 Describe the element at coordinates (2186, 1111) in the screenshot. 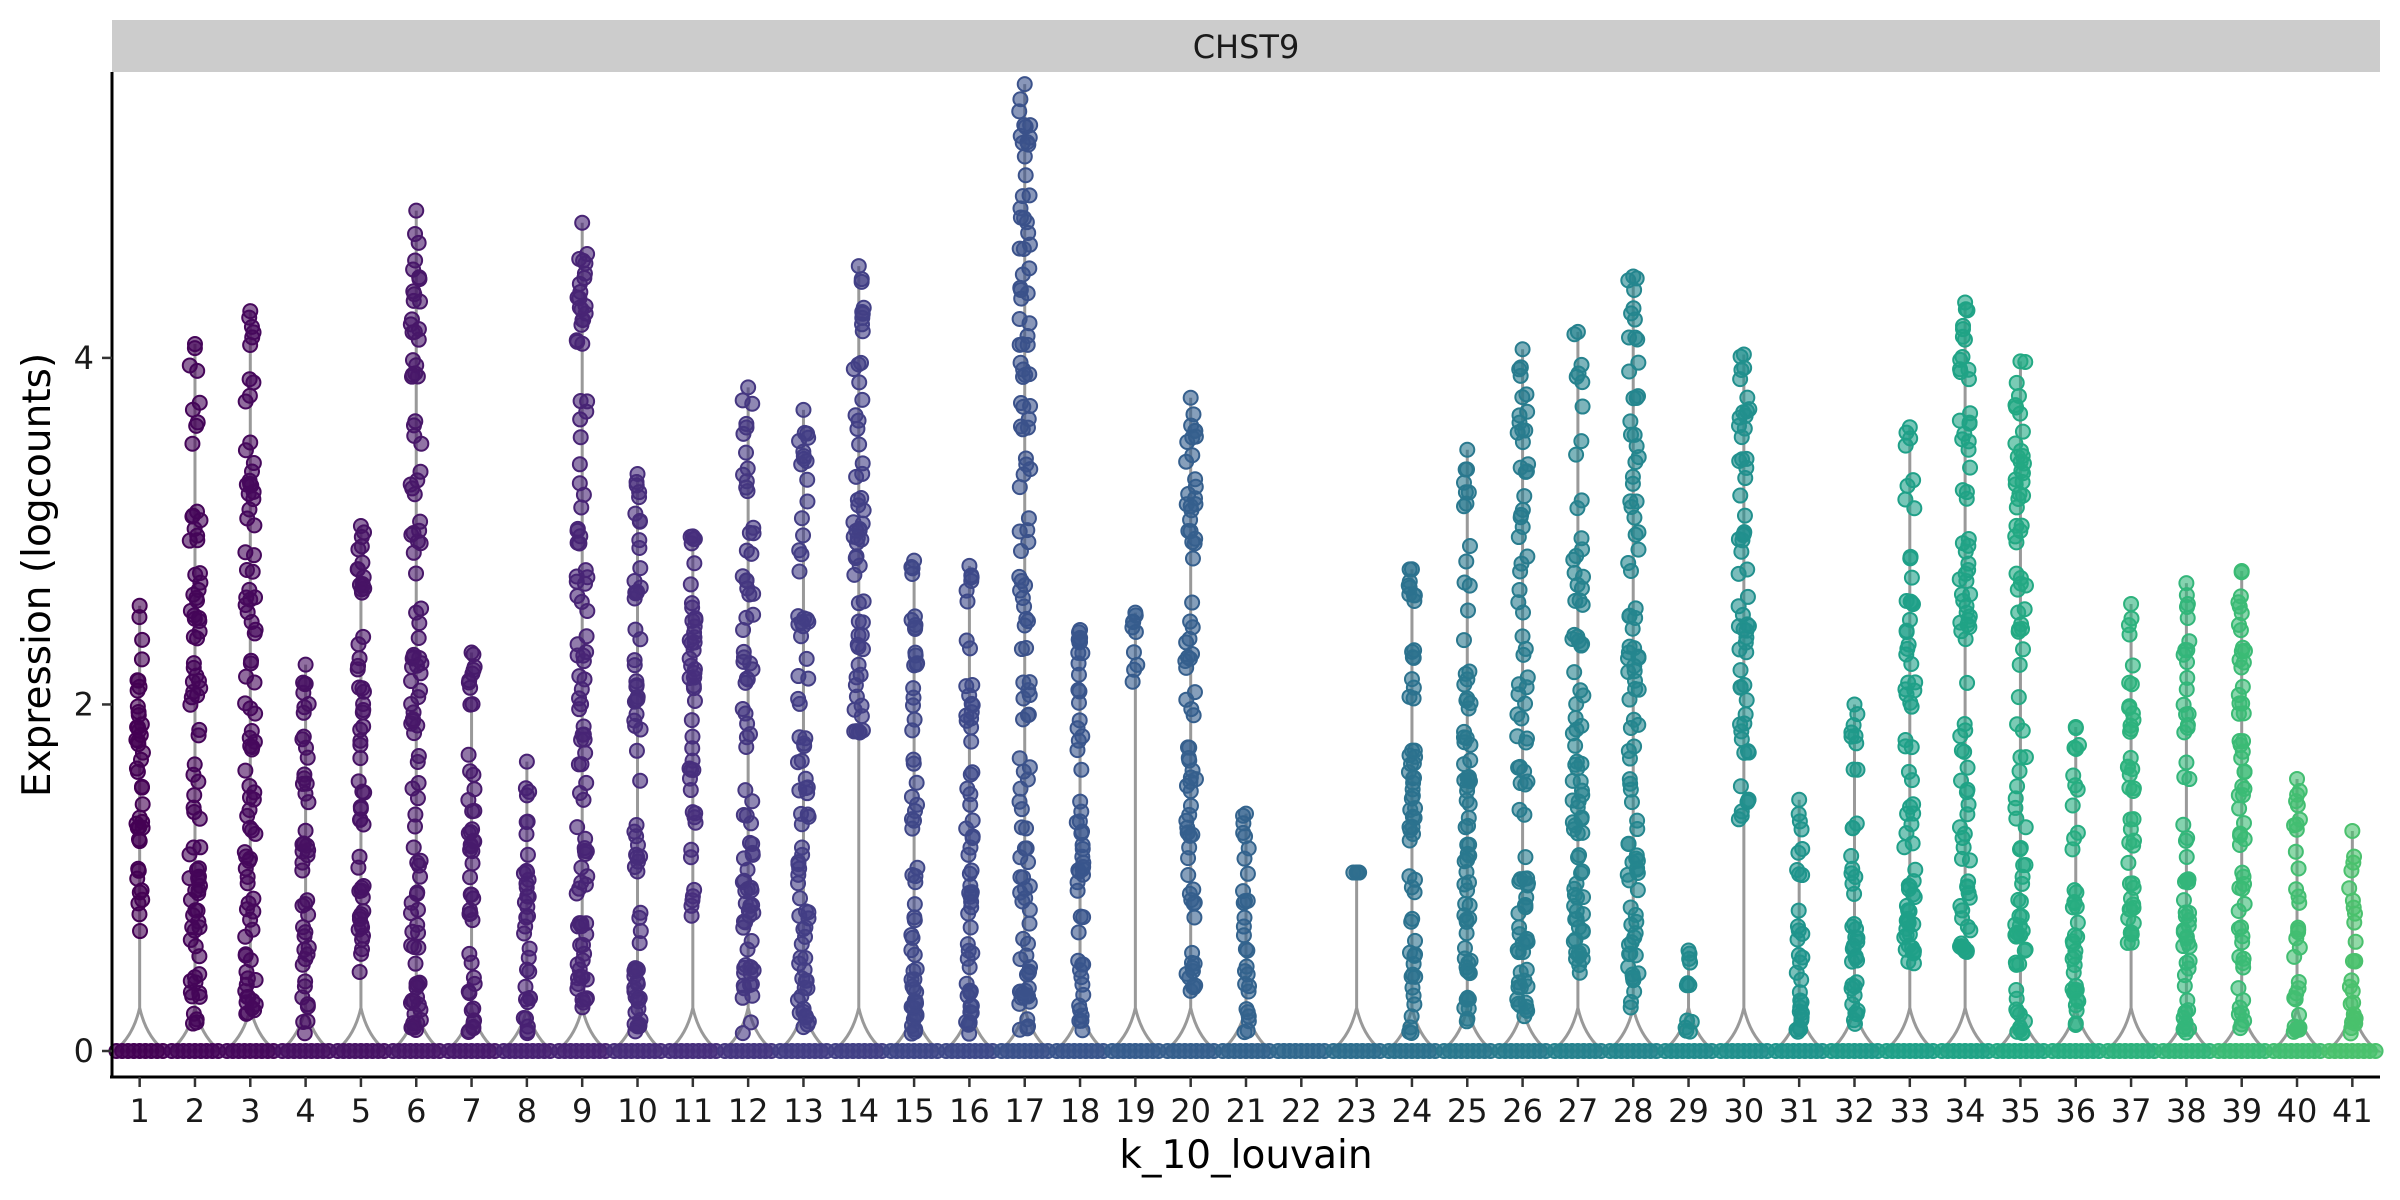

I see `x-tick-label: 38` at that location.